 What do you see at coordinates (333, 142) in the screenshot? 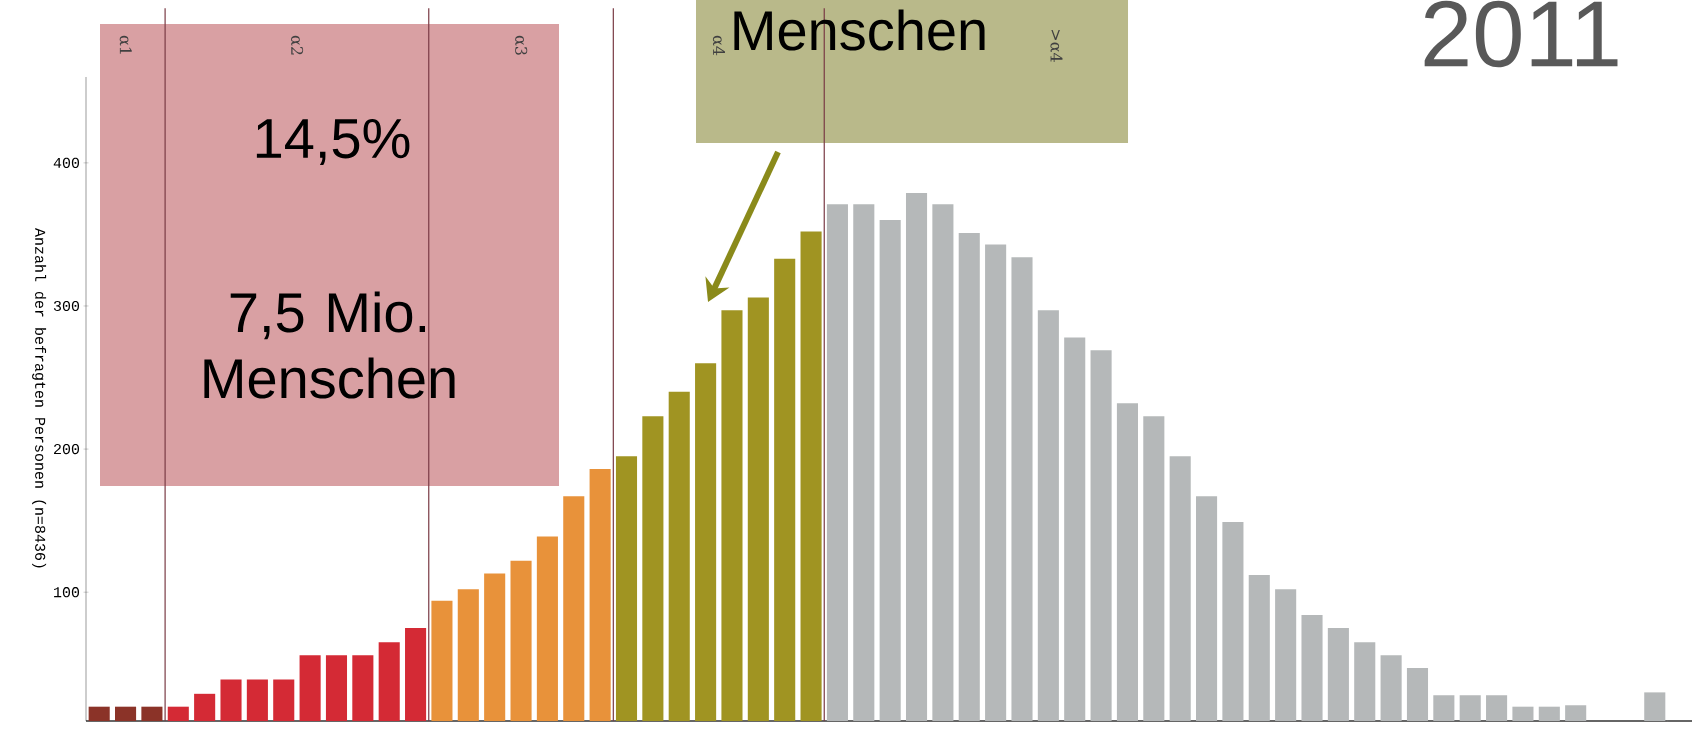
I see `annotation: 14,5%` at bounding box center [333, 142].